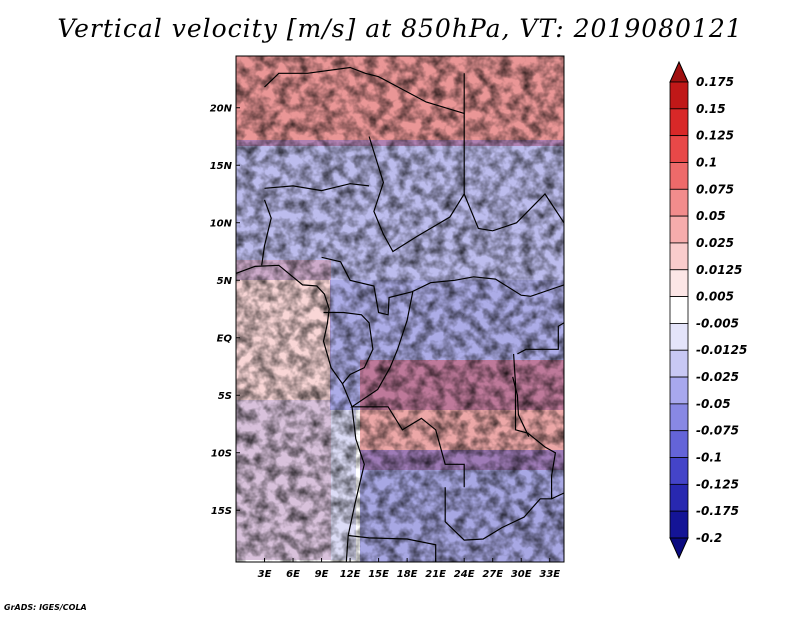 Image resolution: width=800 pixels, height=618 pixels. What do you see at coordinates (719, 270) in the screenshot?
I see `colorbar-label: 0.0125` at bounding box center [719, 270].